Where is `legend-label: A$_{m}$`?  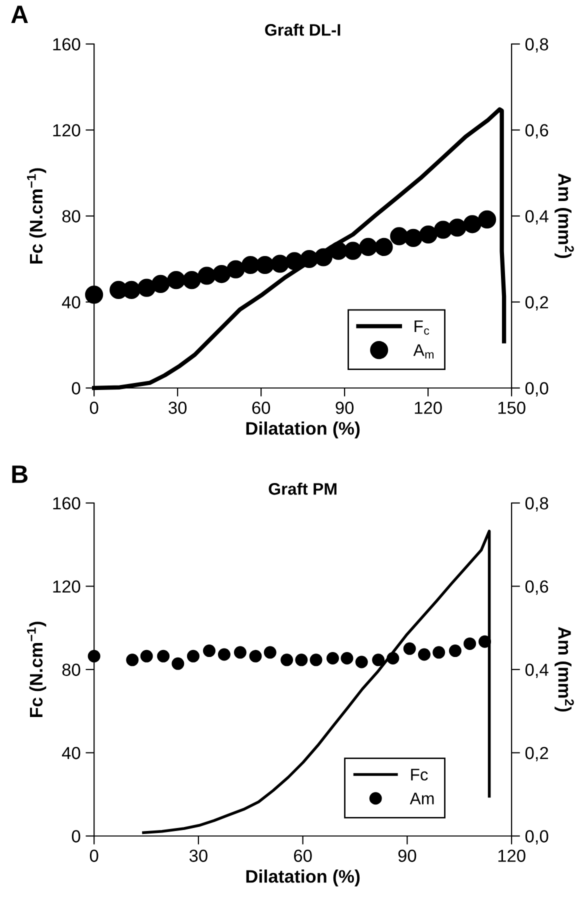
legend-label: A$_{m}$ is located at coordinates (423, 351).